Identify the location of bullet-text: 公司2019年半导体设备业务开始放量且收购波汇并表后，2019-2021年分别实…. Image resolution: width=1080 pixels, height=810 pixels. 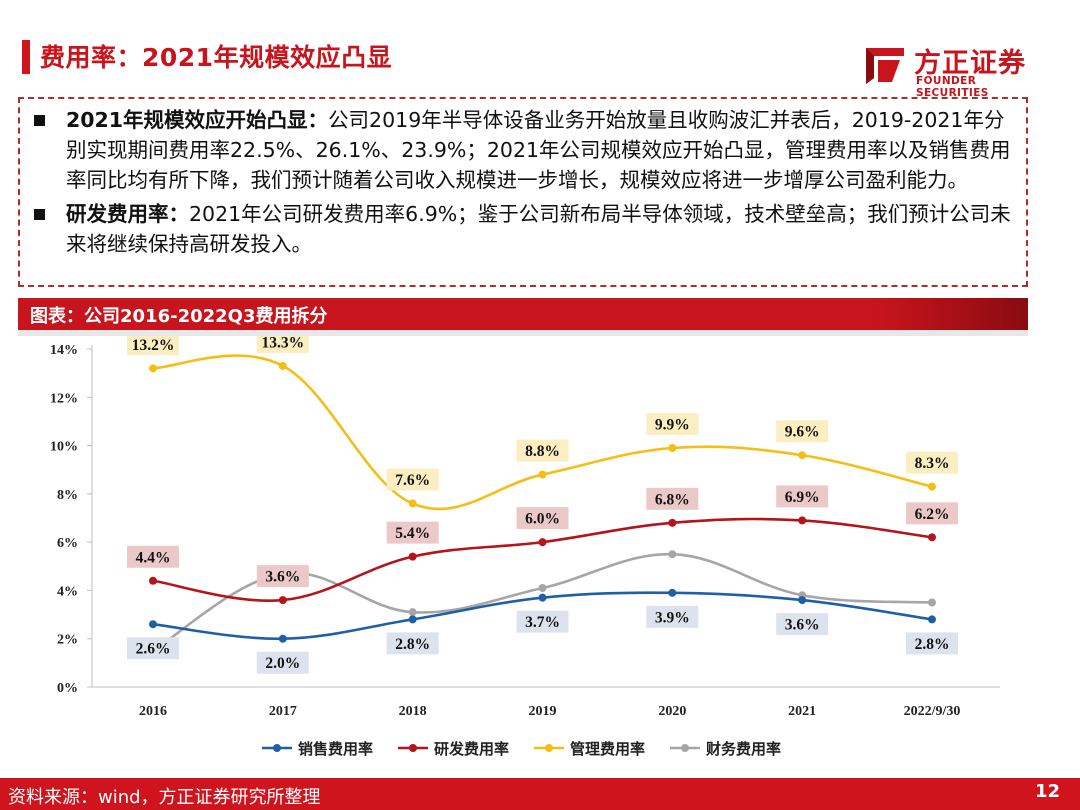
(538, 150).